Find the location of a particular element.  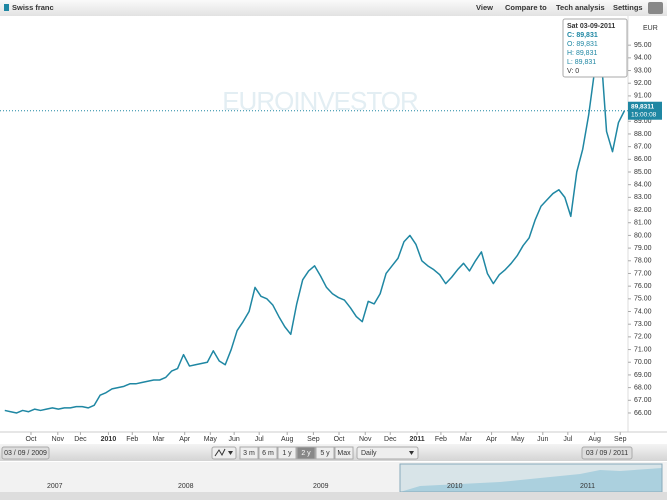

y-tick-label: 94.00 is located at coordinates (643, 58).